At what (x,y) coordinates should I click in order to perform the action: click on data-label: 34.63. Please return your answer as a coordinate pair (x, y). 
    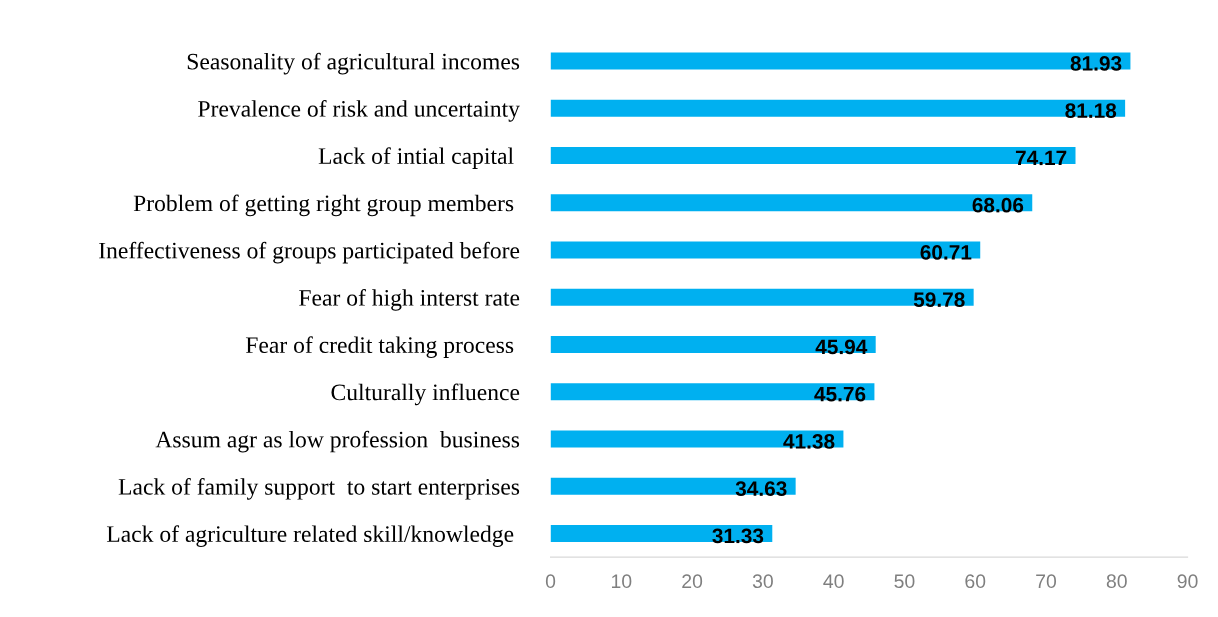
    Looking at the image, I should click on (761, 489).